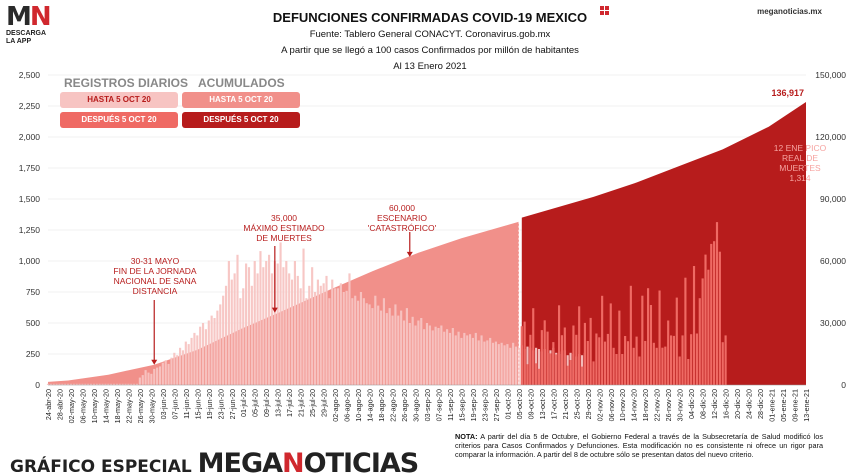 The height and width of the screenshot is (474, 852). Describe the element at coordinates (714, 404) in the screenshot. I see `x-tick-label: 12-dic-20` at that location.